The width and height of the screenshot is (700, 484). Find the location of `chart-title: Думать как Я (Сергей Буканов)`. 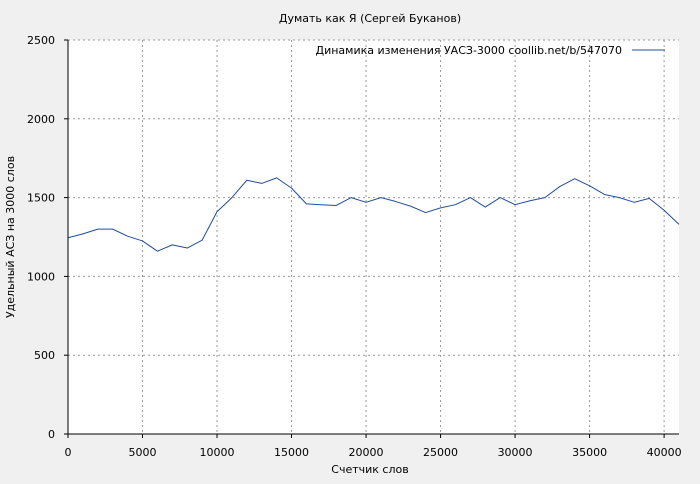

chart-title: Думать как Я (Сергей Буканов) is located at coordinates (370, 18).